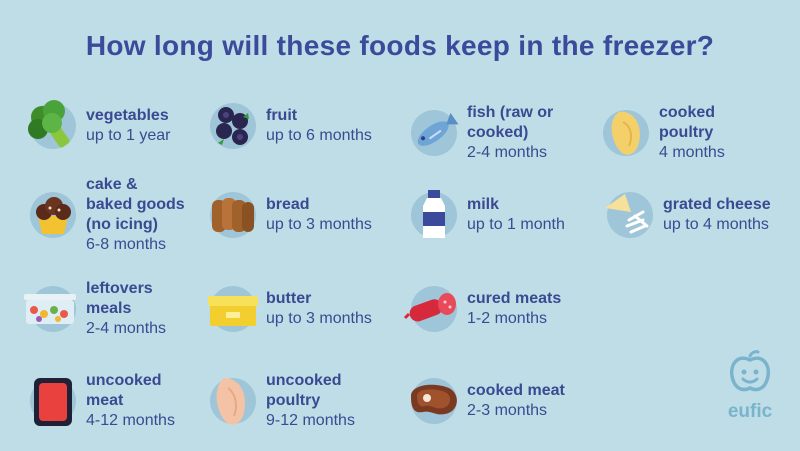 The image size is (800, 451). I want to click on food-item-cooked-poultry: cooked poultry 4 months, so click(664, 133).